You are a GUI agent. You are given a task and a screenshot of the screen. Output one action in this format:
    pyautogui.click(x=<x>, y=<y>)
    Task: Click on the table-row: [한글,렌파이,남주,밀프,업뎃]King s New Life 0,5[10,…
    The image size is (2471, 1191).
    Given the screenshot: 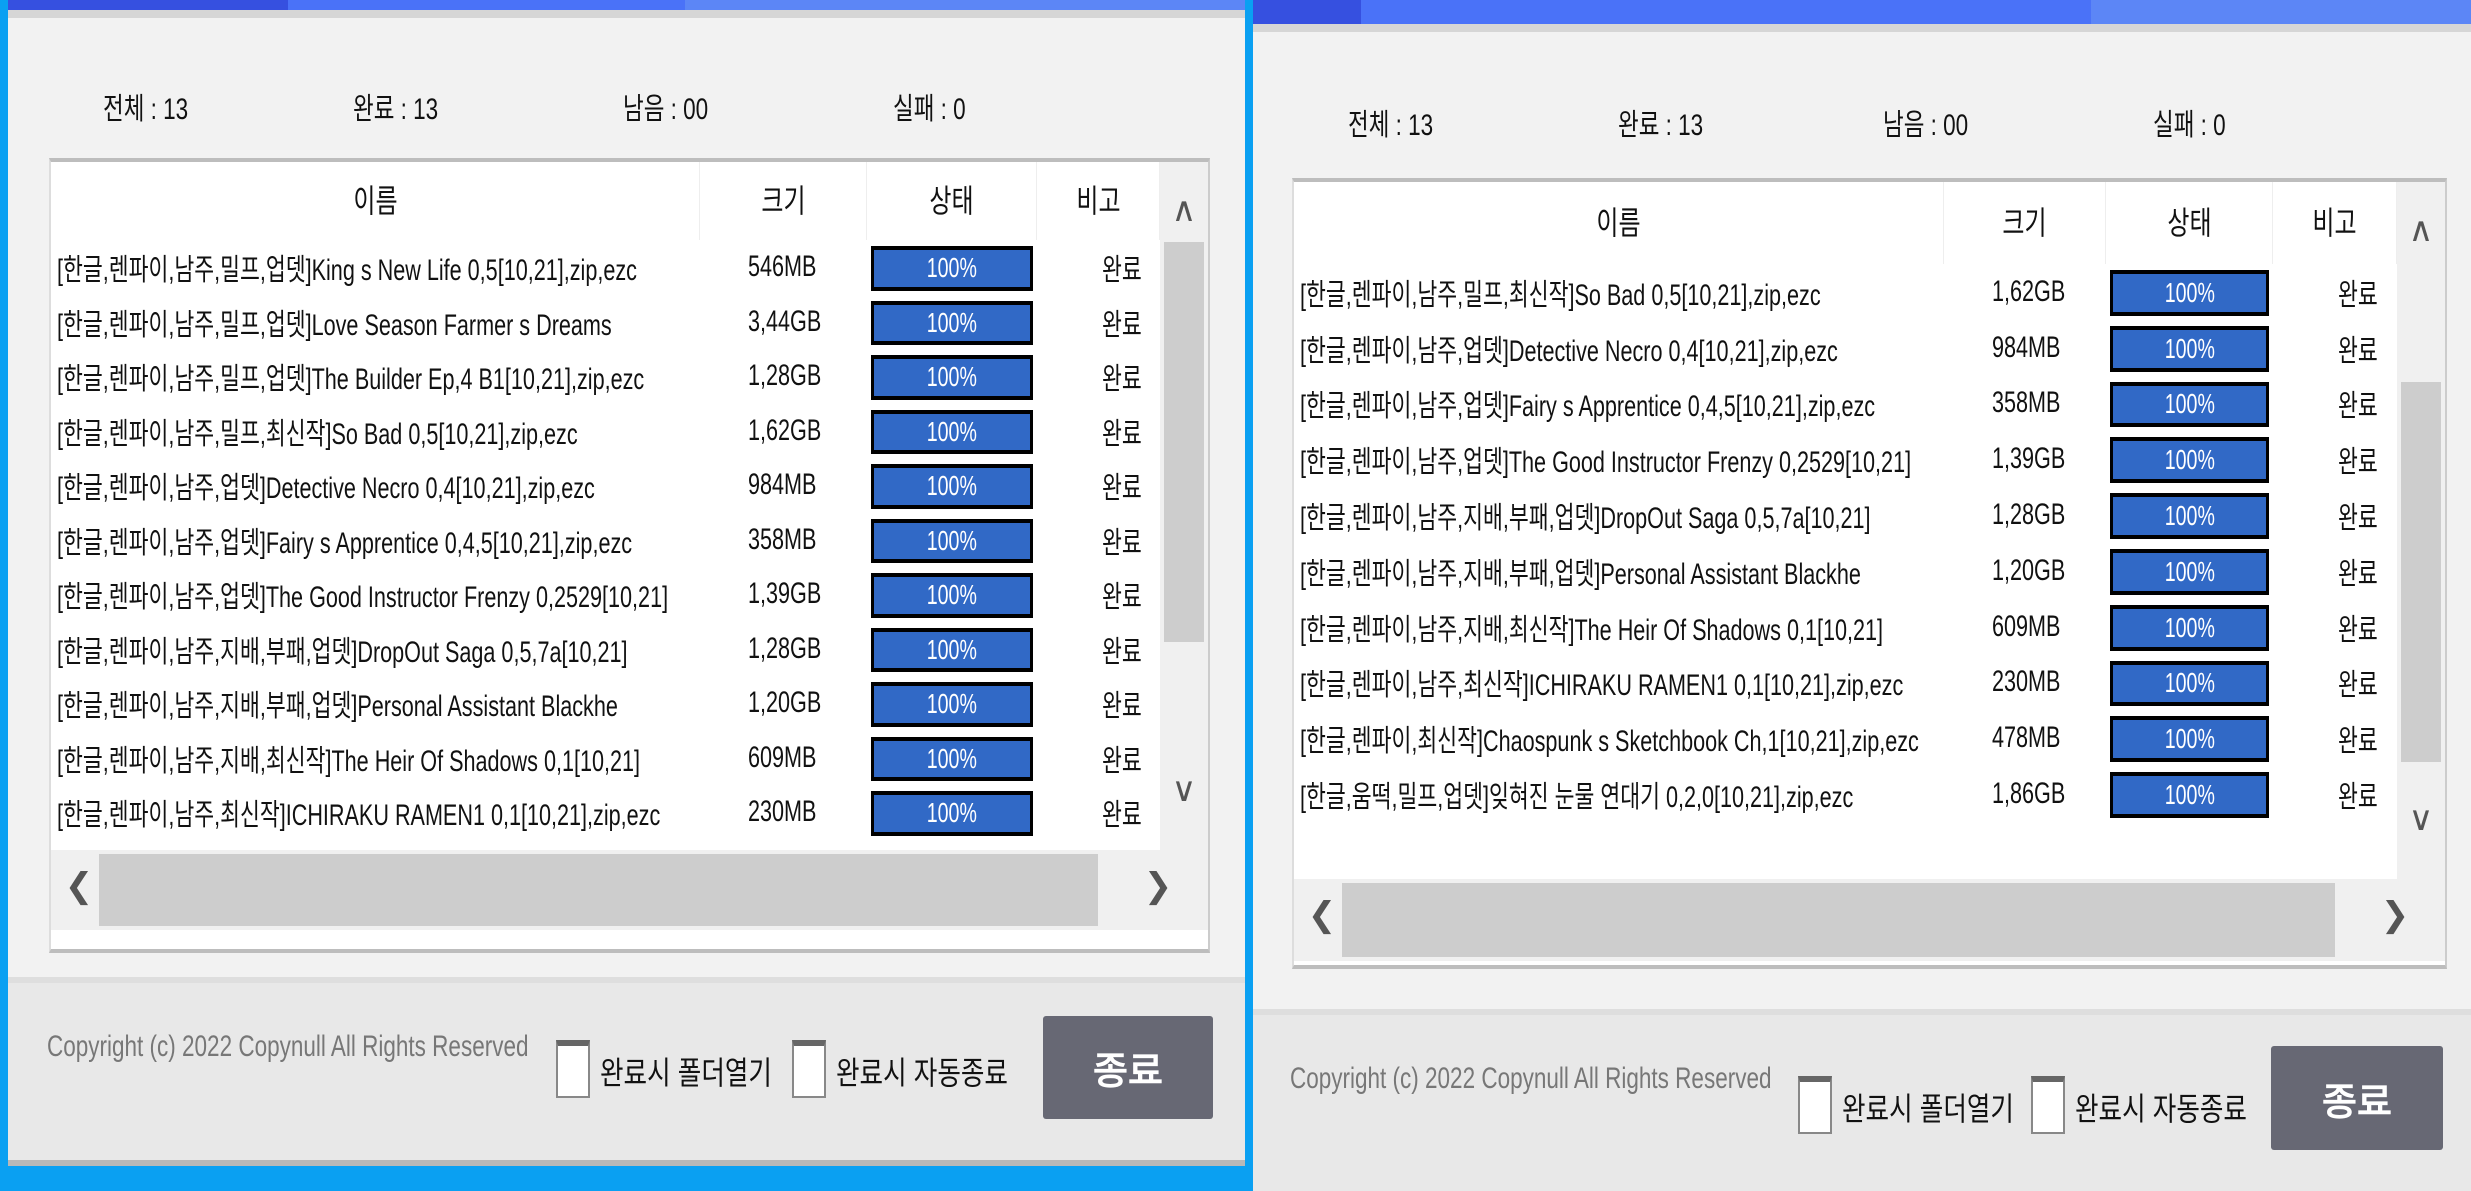 What is the action you would take?
    pyautogui.click(x=605, y=267)
    